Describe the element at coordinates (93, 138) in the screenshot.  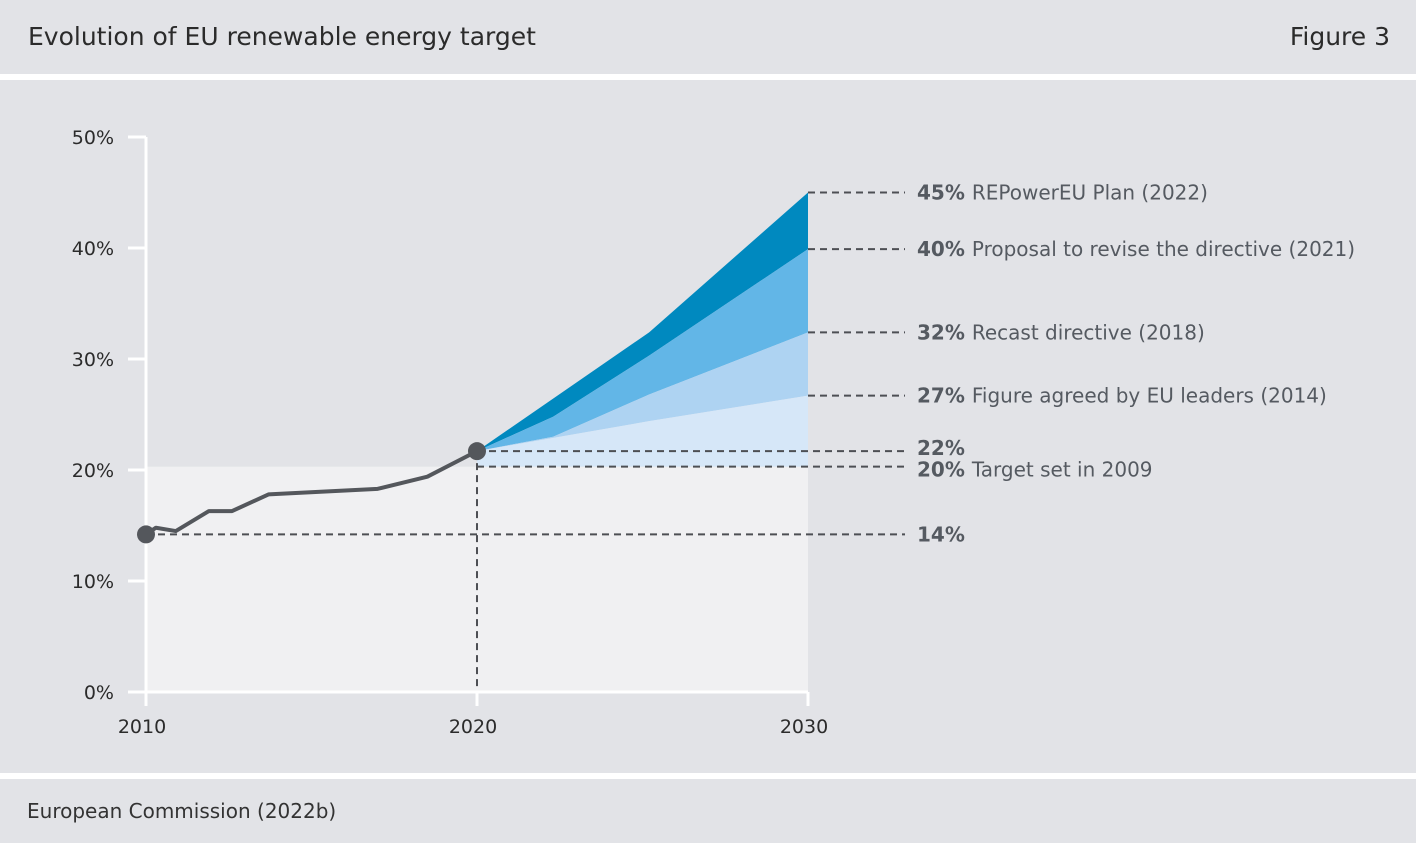
I see `y-tick-label: 50%` at that location.